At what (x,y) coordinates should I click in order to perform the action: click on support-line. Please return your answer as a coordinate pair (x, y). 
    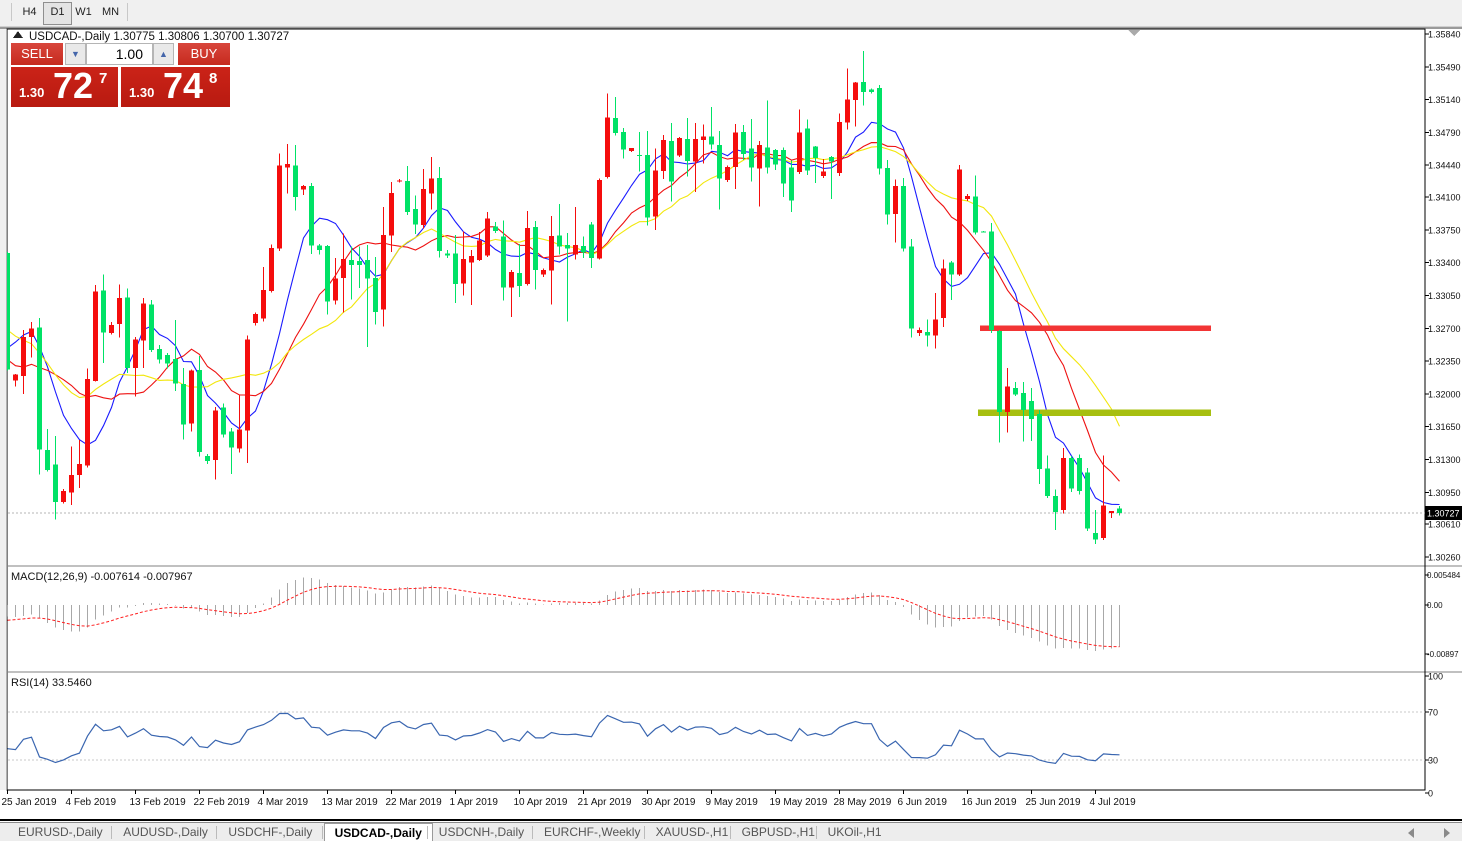
    Looking at the image, I should click on (1094, 412).